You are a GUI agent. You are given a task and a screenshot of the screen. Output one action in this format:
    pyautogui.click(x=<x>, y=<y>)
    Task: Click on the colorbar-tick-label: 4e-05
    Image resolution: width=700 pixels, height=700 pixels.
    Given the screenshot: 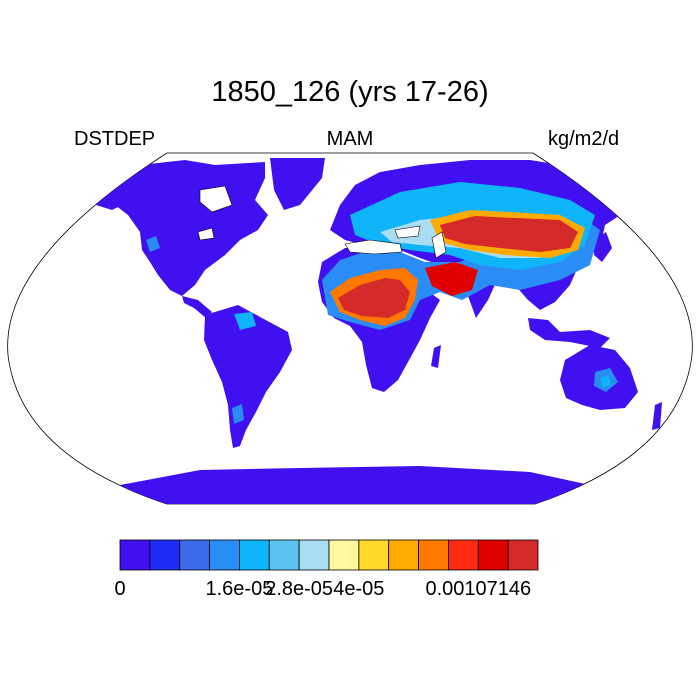 What is the action you would take?
    pyautogui.click(x=359, y=589)
    